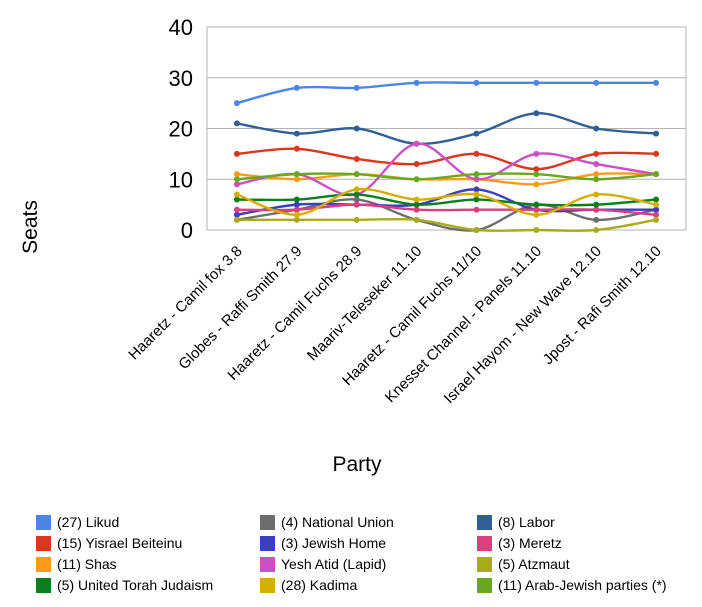  I want to click on x-tick-label: Globes - Raffi Smith 27.9, so click(240, 308).